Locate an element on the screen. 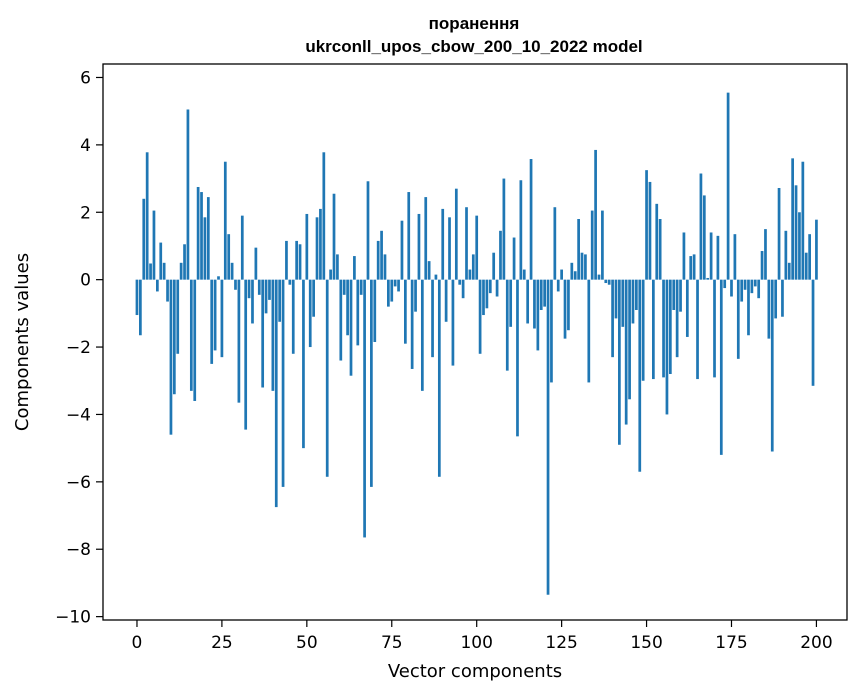  chart-subtitle: ukrconll_upos_cbow_200_10_2022 model is located at coordinates (473, 46).